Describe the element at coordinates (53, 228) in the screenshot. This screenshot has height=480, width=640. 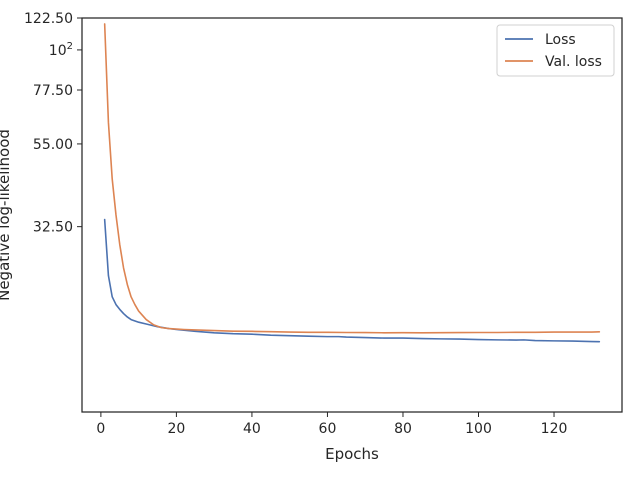
I see `y-tick-label: 32.50` at that location.